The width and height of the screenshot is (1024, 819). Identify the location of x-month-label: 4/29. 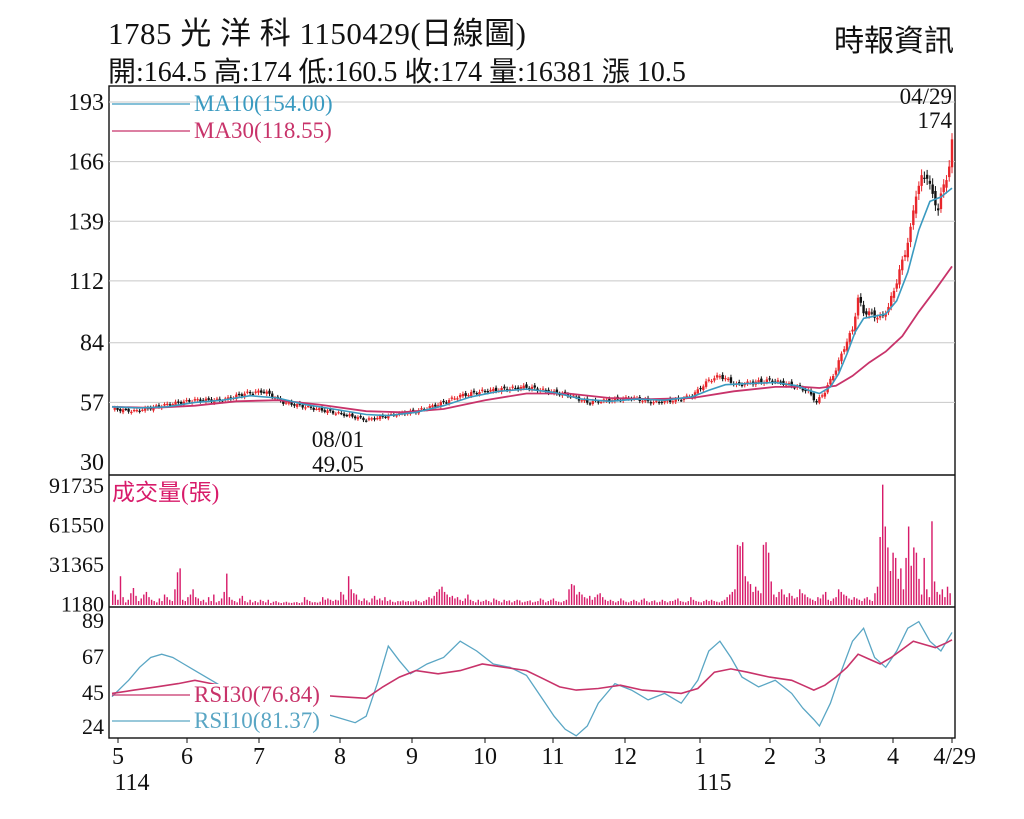
(954, 757).